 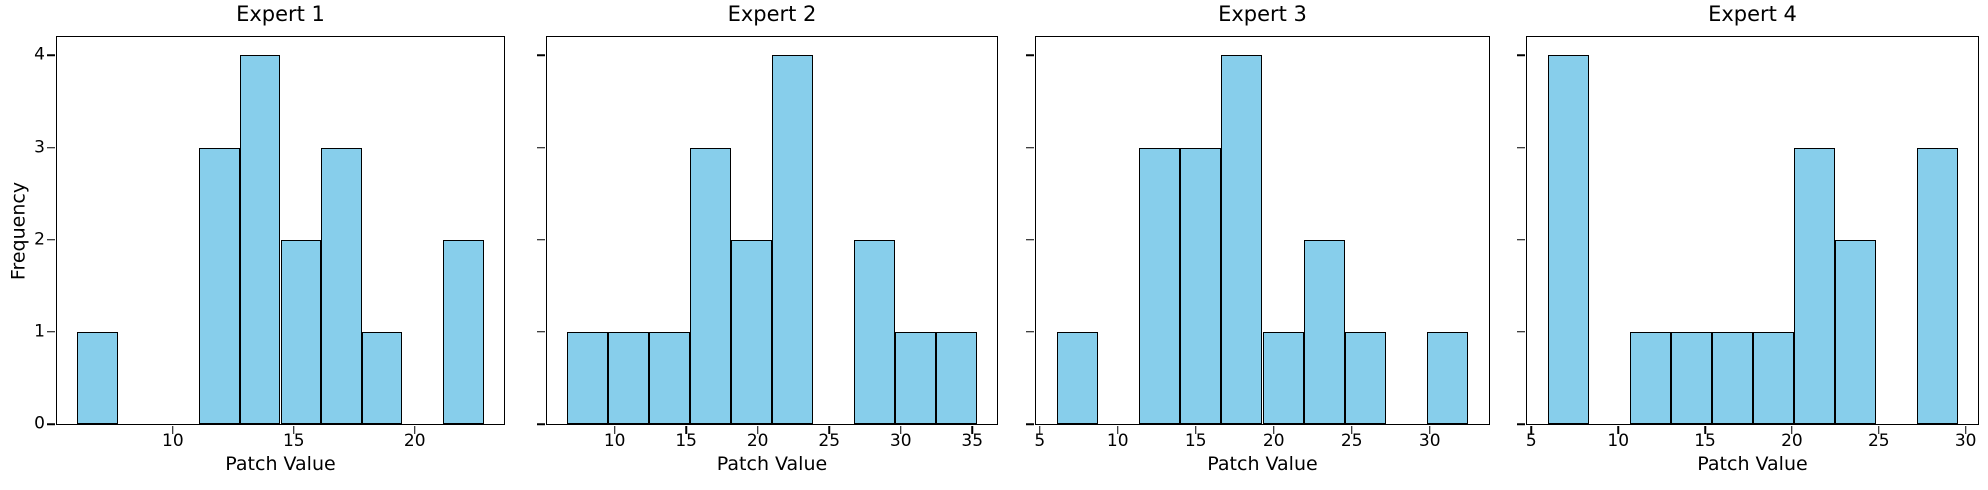 I want to click on y-axis-label: Frequency, so click(x=18, y=230).